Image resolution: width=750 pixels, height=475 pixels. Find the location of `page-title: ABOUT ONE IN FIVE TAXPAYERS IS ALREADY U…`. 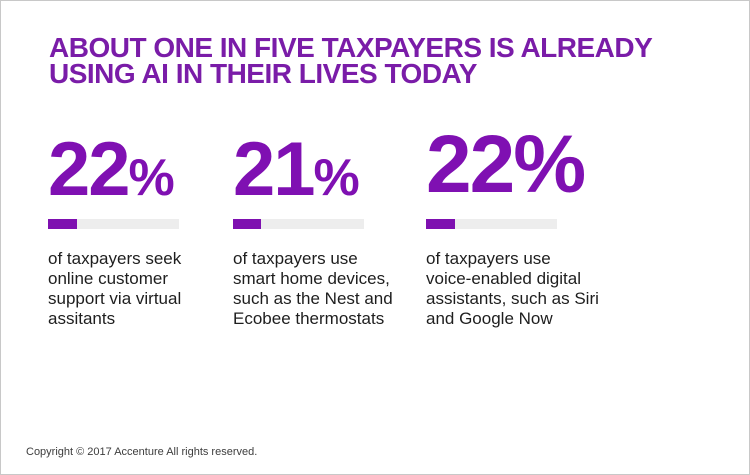

page-title: ABOUT ONE IN FIVE TAXPAYERS IS ALREADY U… is located at coordinates (351, 60).